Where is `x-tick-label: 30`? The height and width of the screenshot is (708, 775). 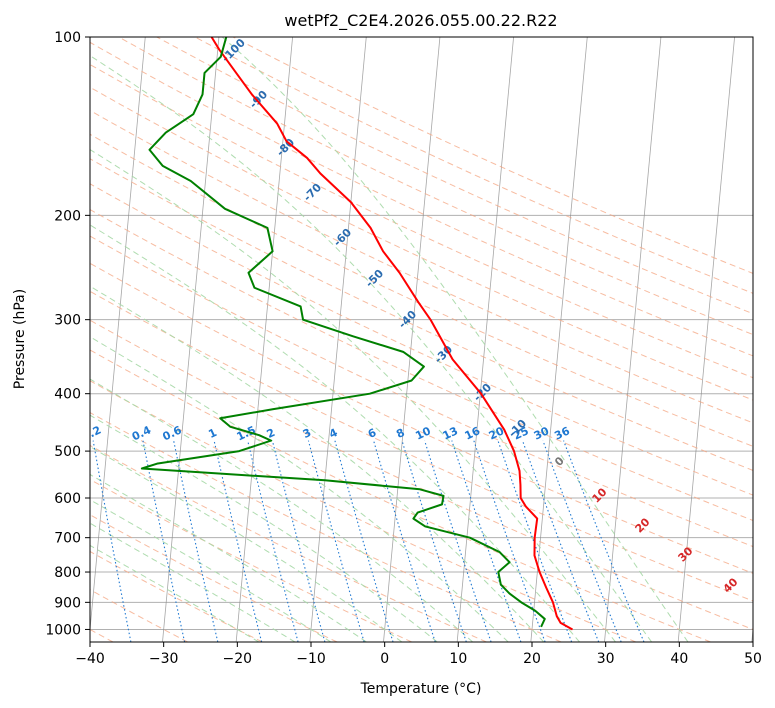
x-tick-label: 30 is located at coordinates (606, 659).